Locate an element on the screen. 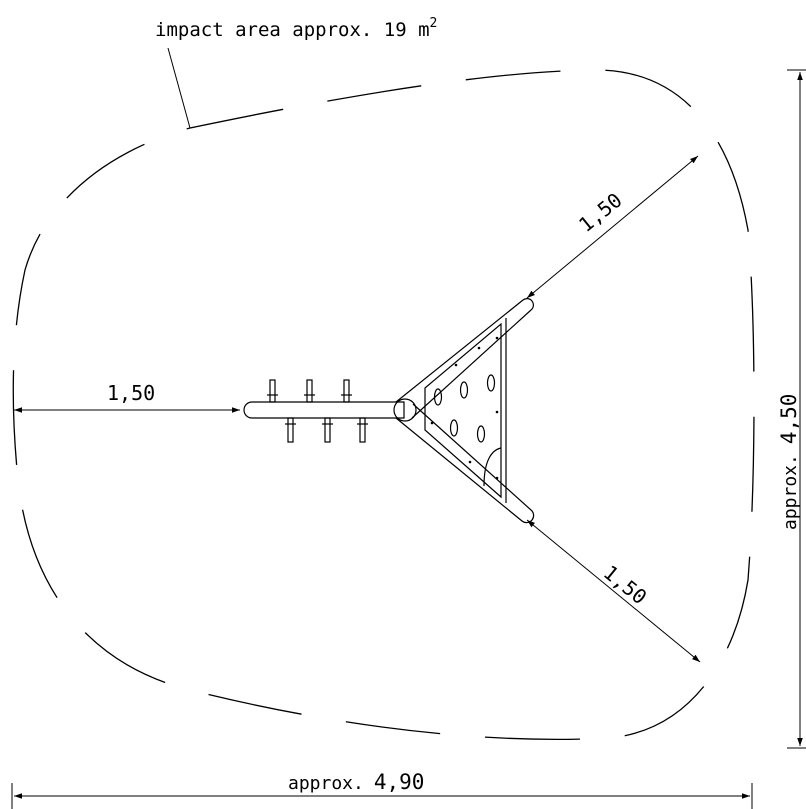 The width and height of the screenshot is (806, 809). climbing-frame is located at coordinates (464, 411).